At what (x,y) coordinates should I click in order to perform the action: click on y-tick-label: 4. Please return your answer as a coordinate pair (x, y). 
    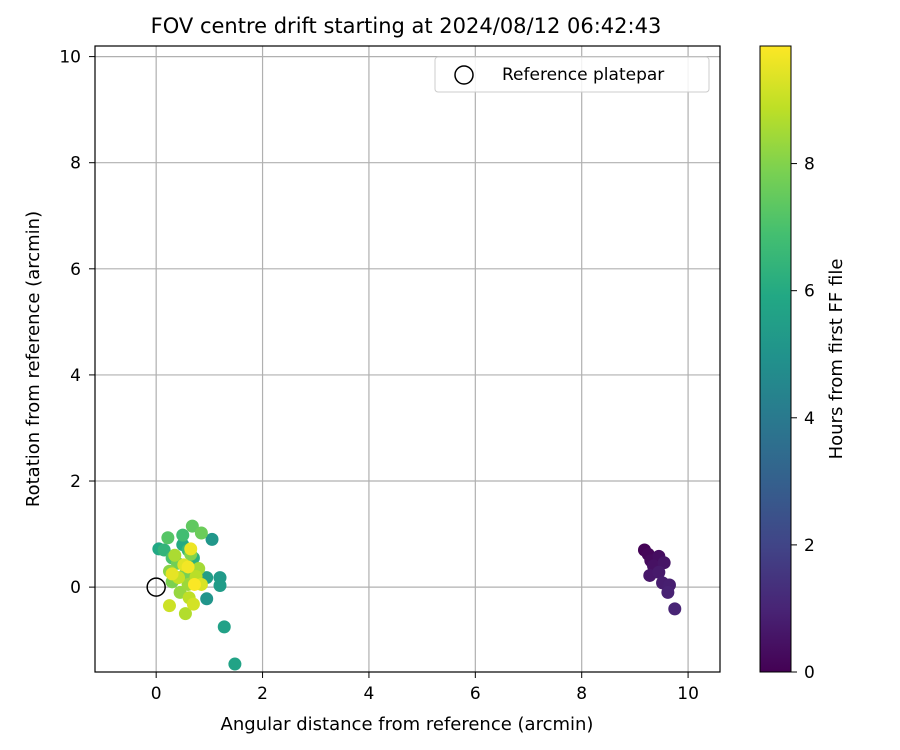
    Looking at the image, I should click on (75, 376).